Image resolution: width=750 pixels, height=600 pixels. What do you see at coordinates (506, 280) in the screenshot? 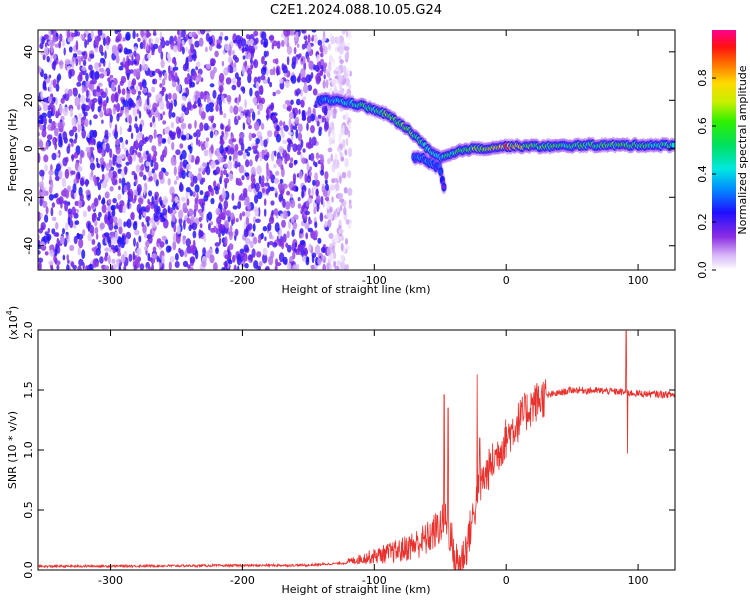
I see `x-tick-label: 0` at bounding box center [506, 280].